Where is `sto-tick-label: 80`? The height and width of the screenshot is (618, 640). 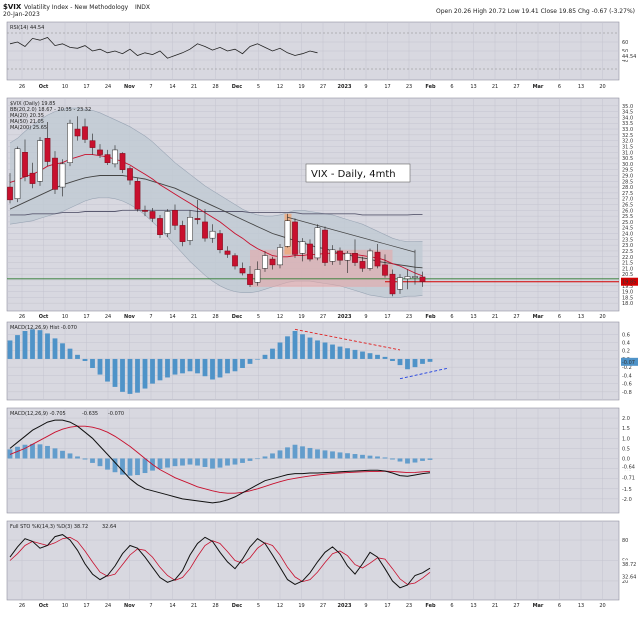
sto-tick-label: 80 is located at coordinates (625, 541).